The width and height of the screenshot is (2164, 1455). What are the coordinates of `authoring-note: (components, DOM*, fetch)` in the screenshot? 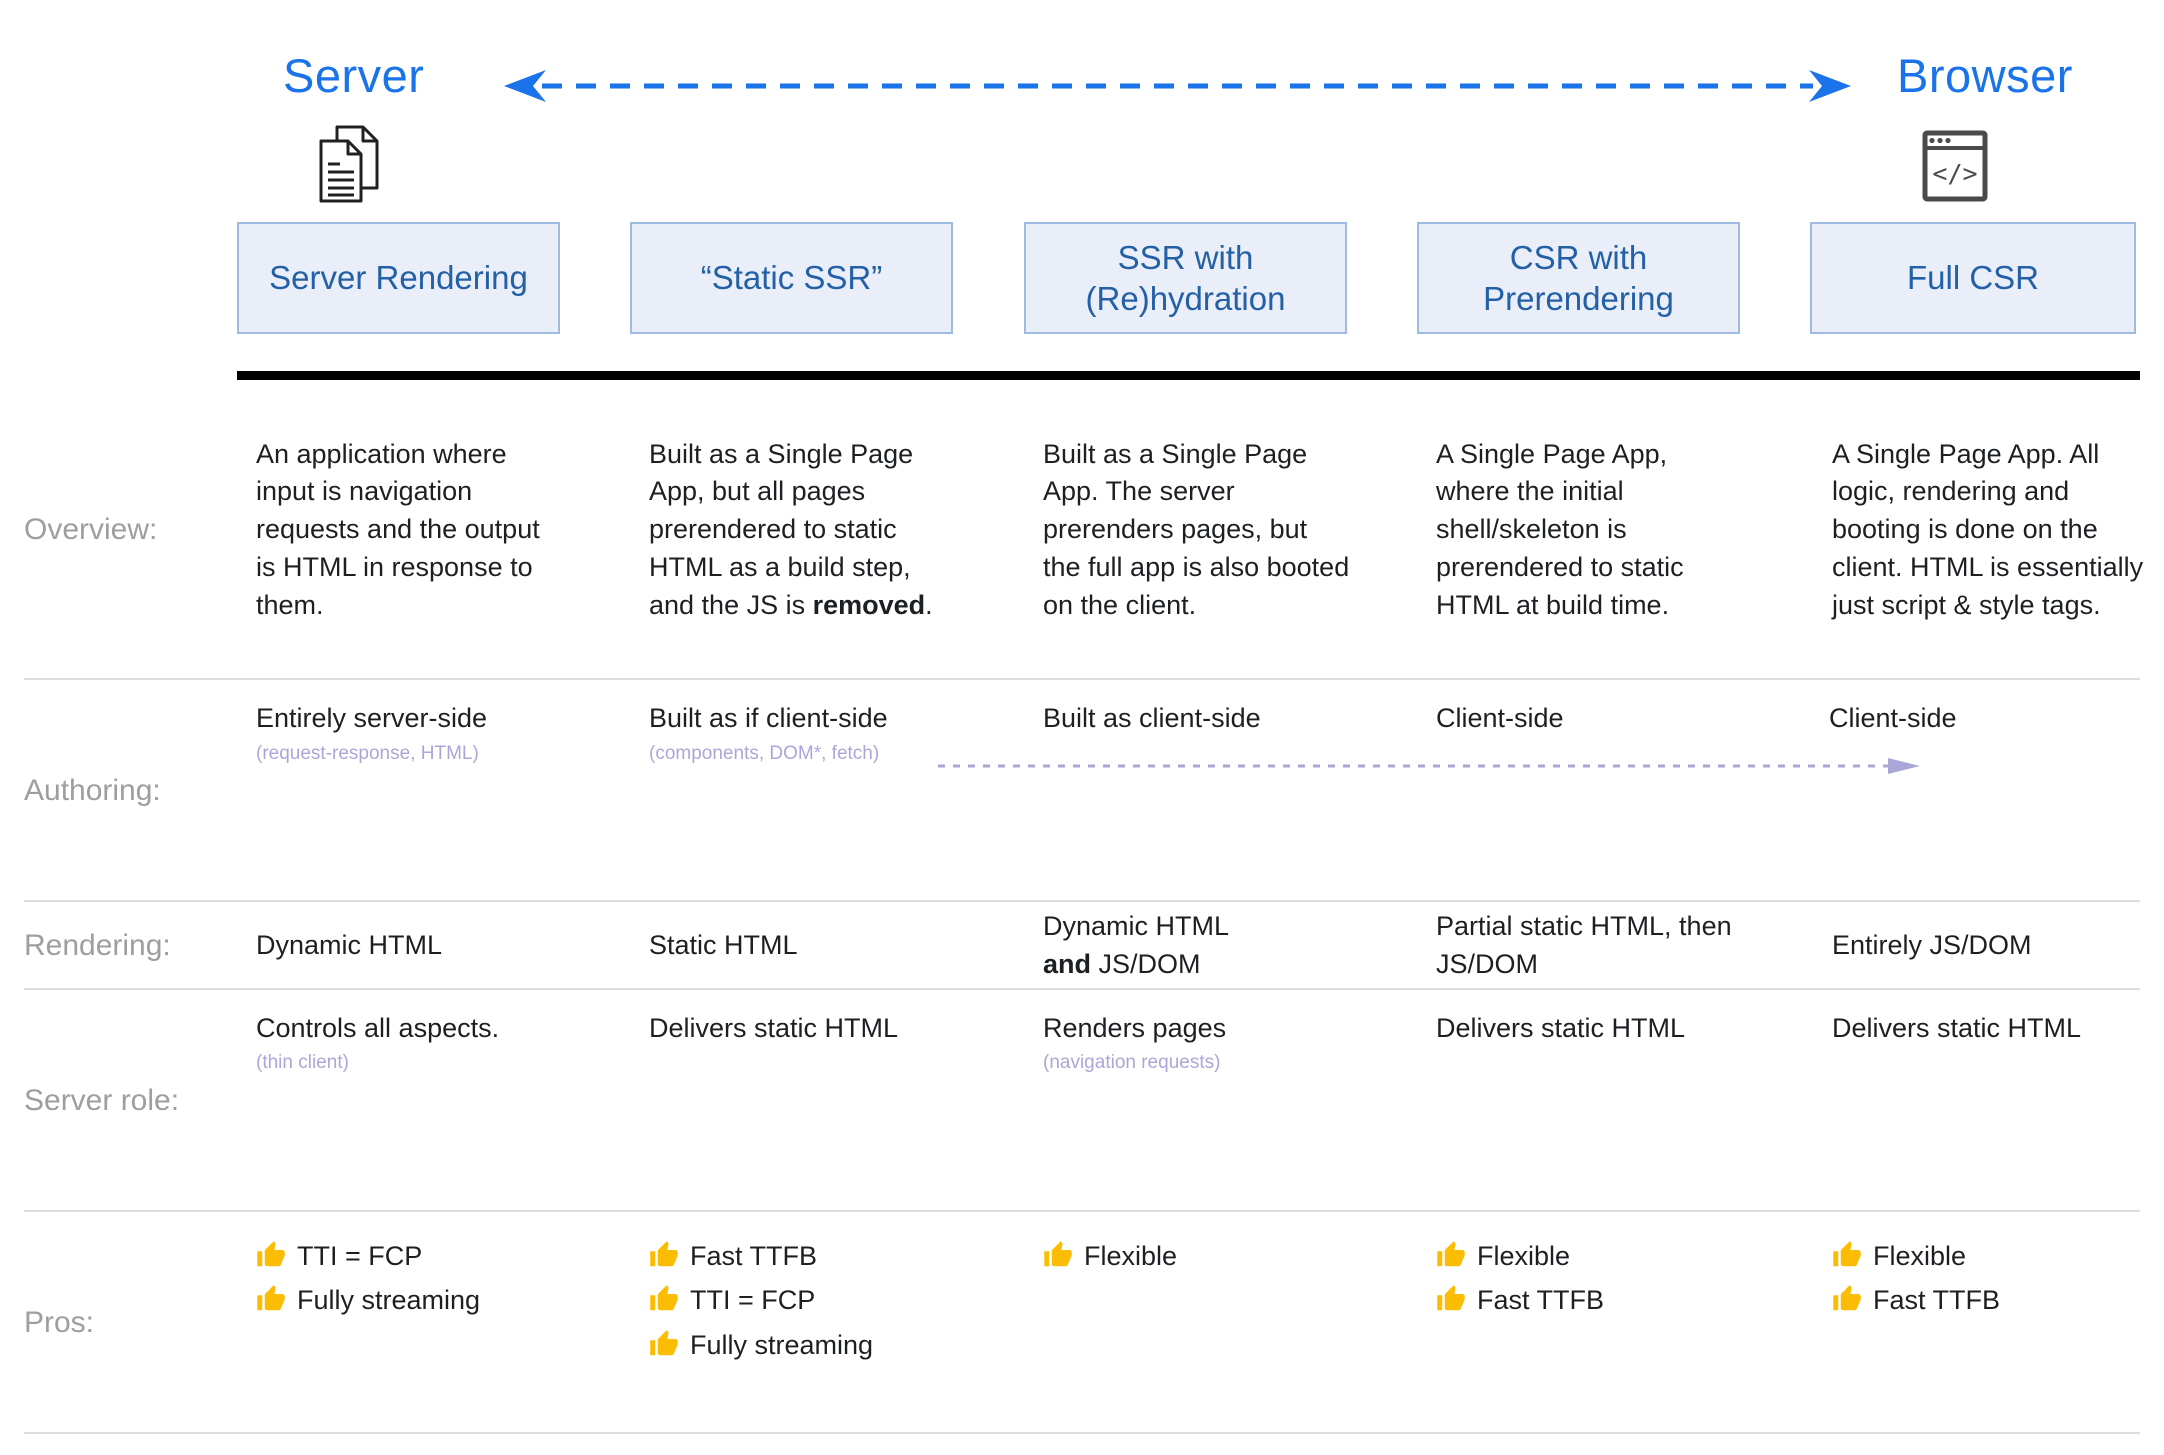 It's located at (764, 753).